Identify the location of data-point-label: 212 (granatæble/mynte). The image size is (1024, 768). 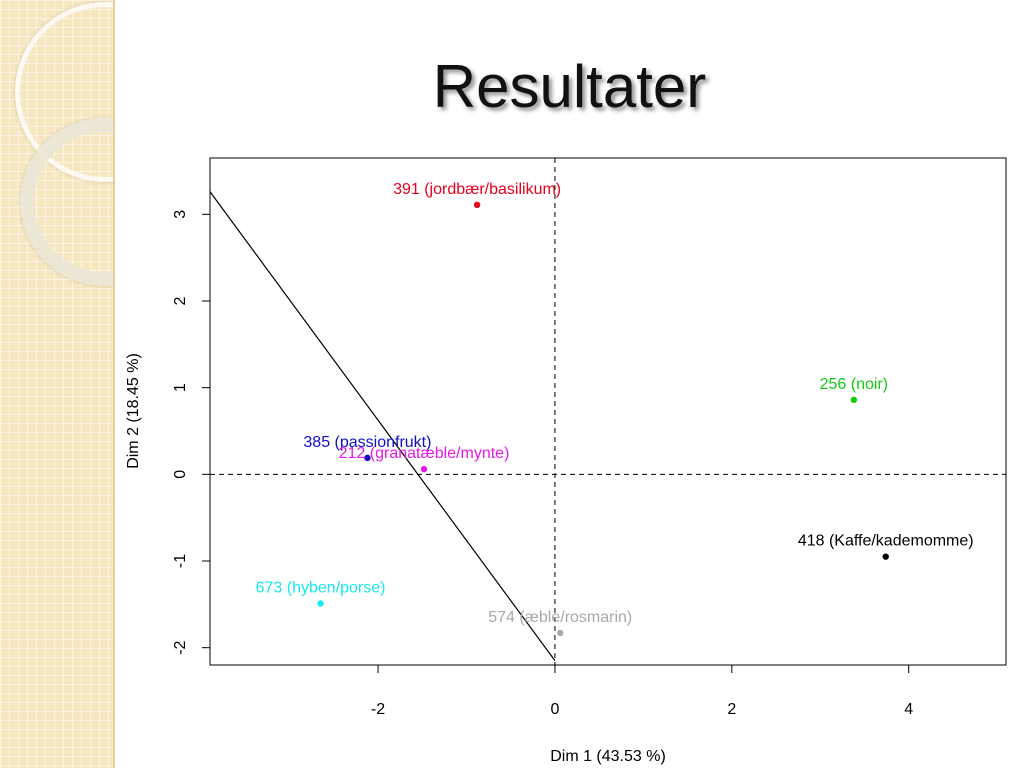
(424, 453).